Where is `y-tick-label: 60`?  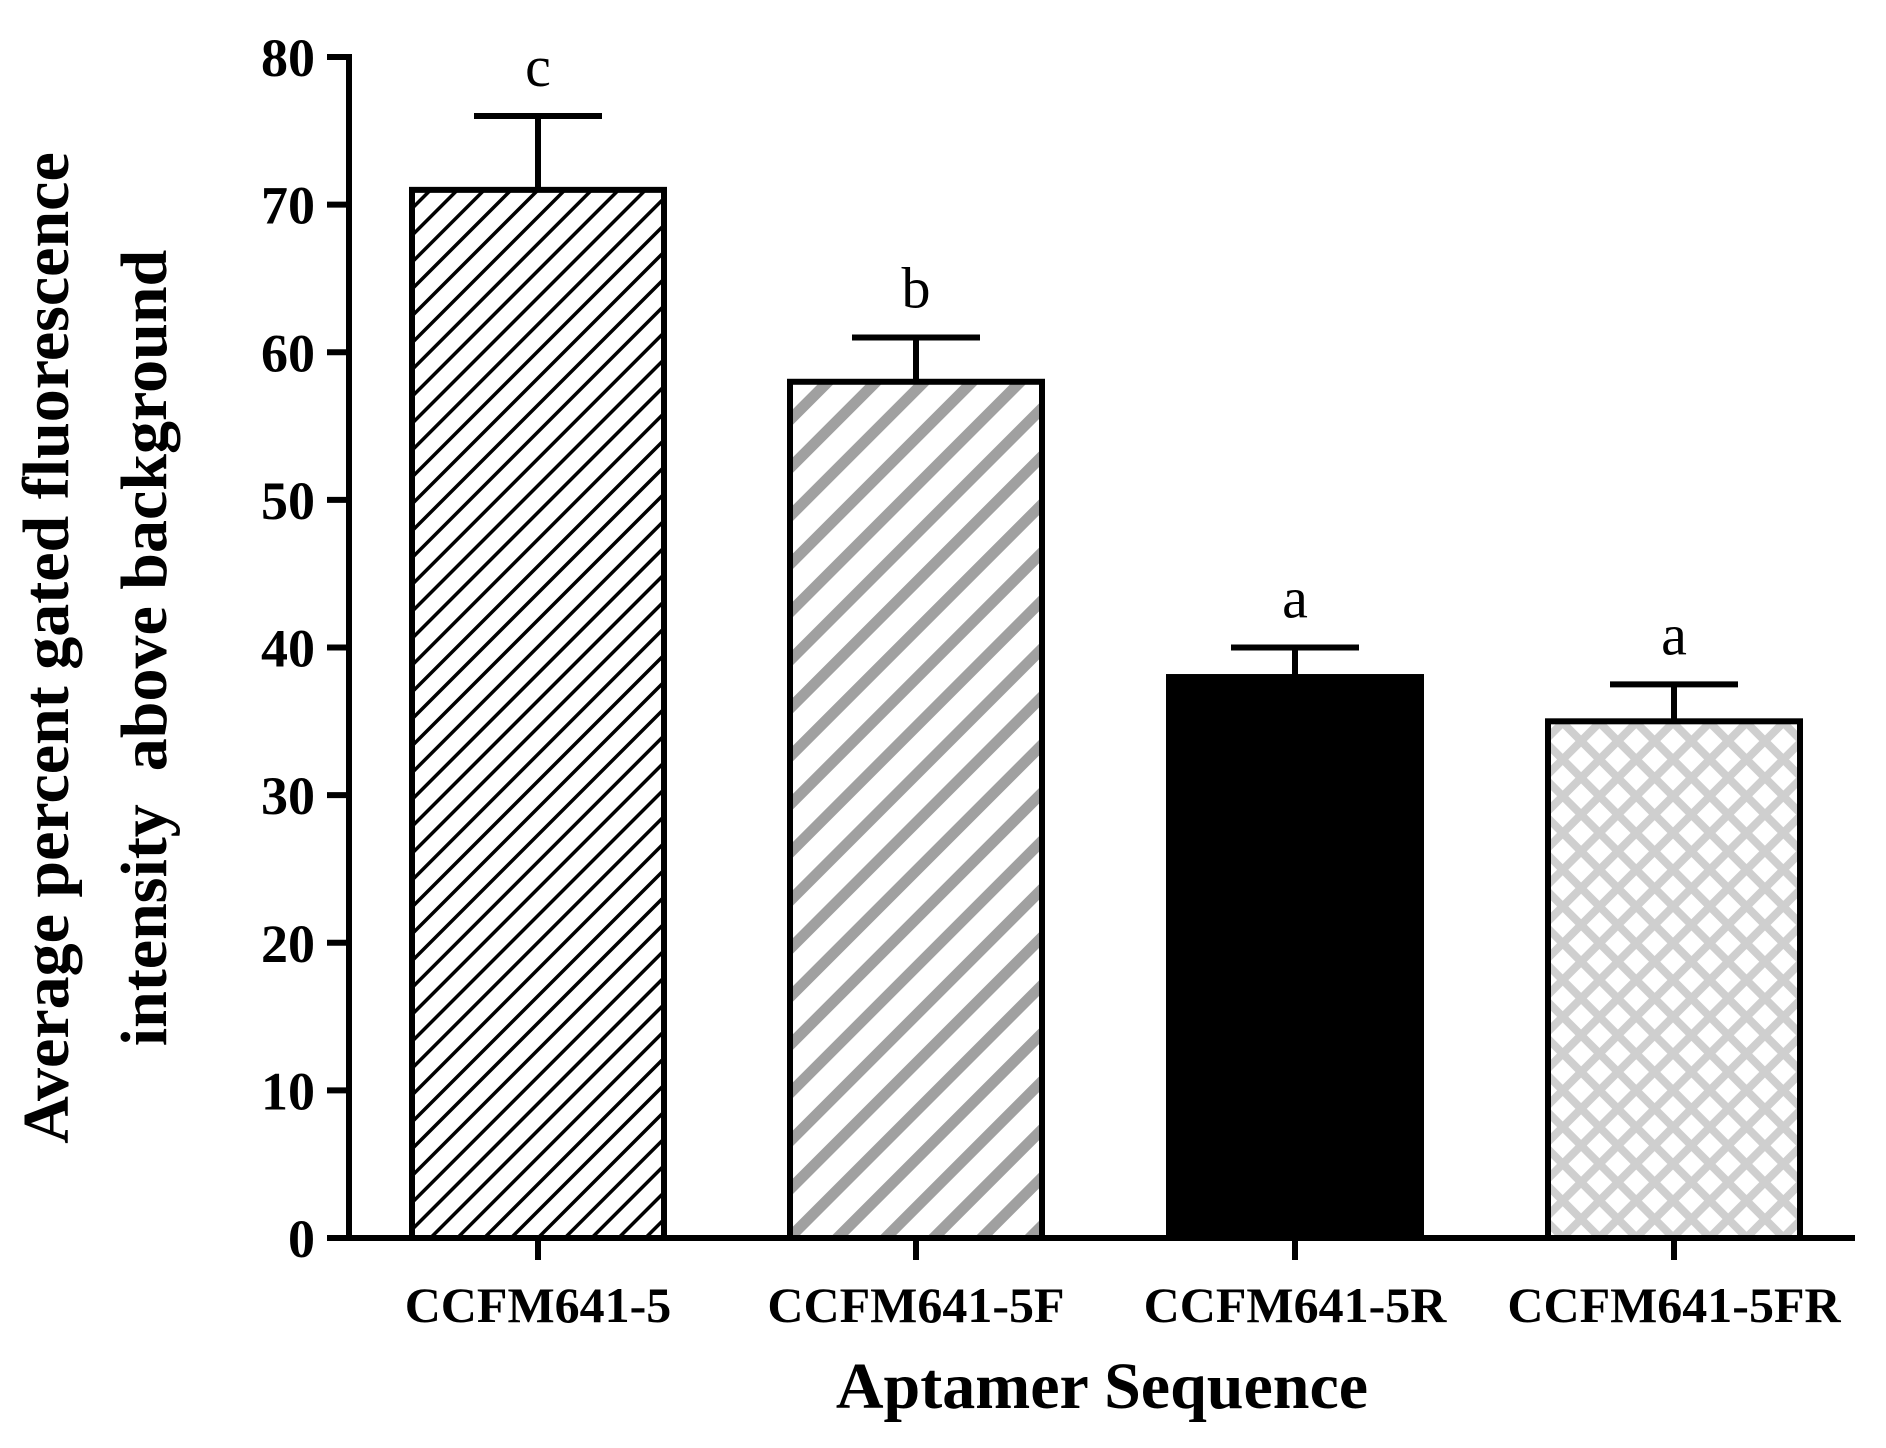 y-tick-label: 60 is located at coordinates (288, 353).